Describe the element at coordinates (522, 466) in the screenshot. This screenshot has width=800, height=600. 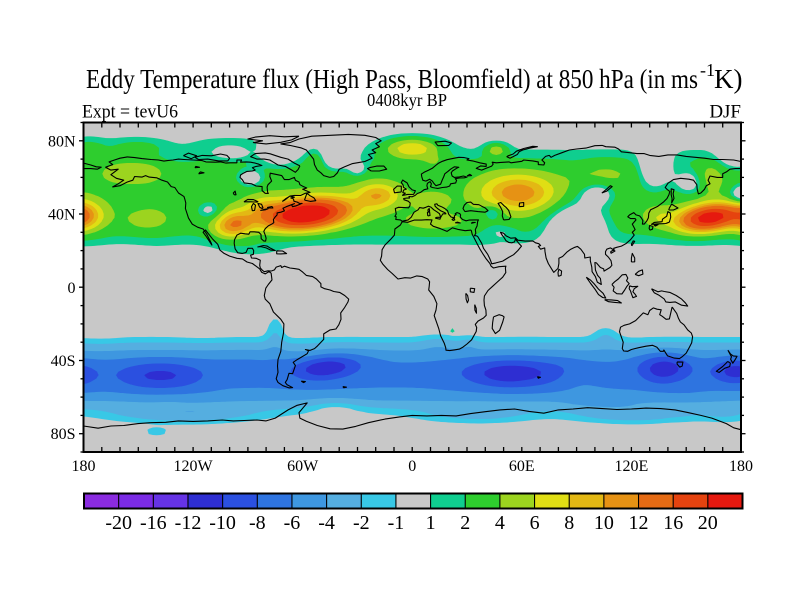
I see `svg-text: 60E` at that location.